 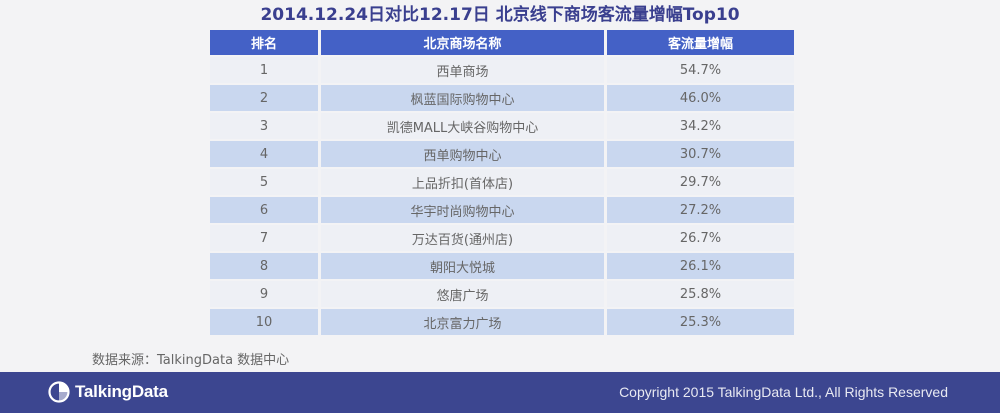 What do you see at coordinates (700, 322) in the screenshot?
I see `growth-cell: 25.3%` at bounding box center [700, 322].